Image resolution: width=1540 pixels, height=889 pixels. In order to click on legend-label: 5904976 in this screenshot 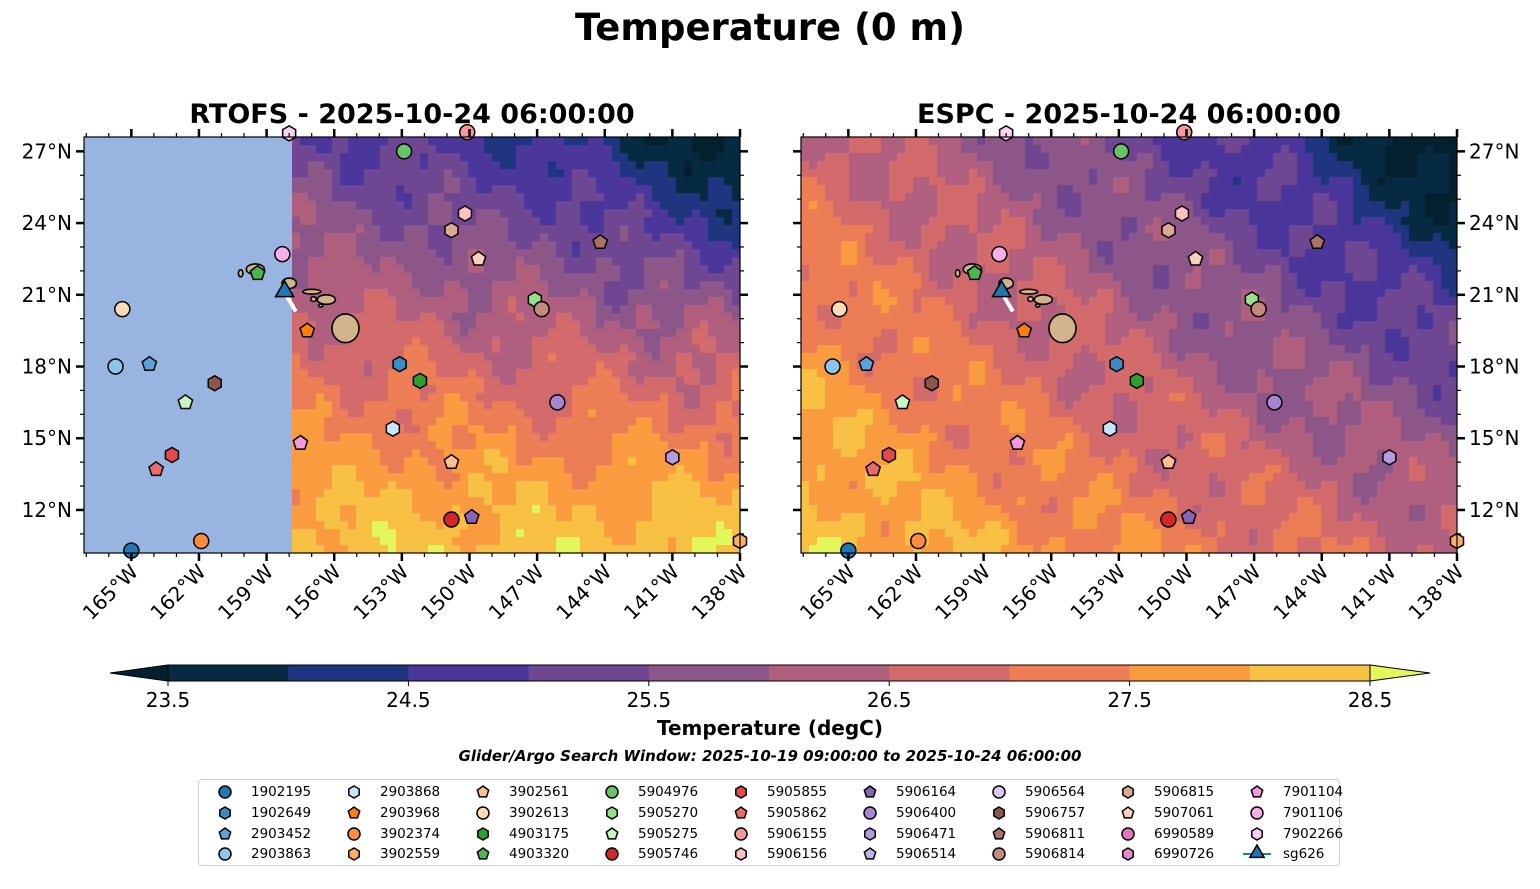, I will do `click(668, 792)`.